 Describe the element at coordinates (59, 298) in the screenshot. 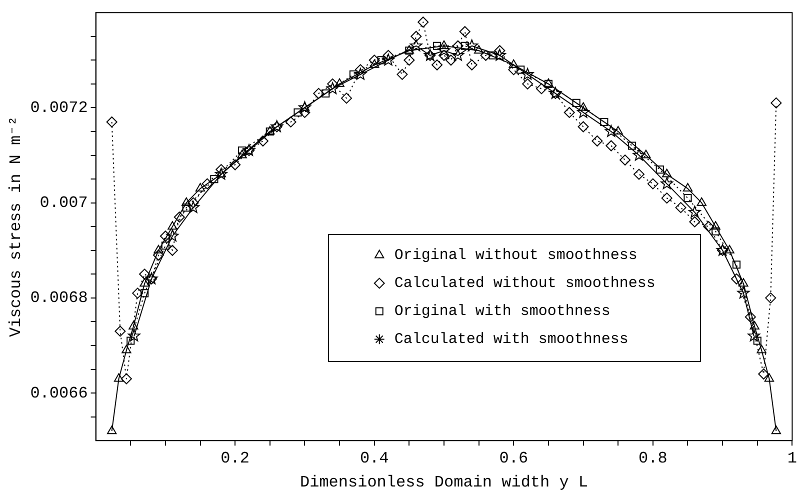

I see `y-tick-label: 0.0068` at that location.